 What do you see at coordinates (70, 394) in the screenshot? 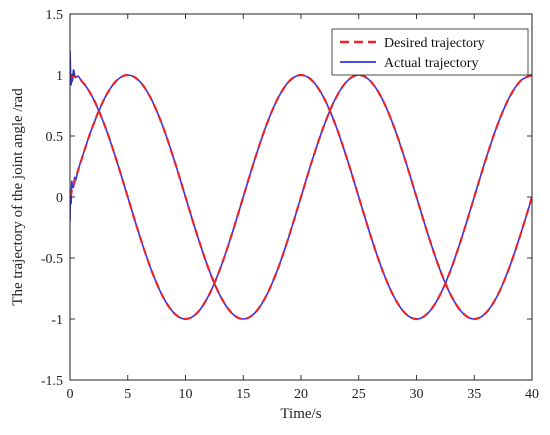
I see `x-tick-label: 0` at bounding box center [70, 394].